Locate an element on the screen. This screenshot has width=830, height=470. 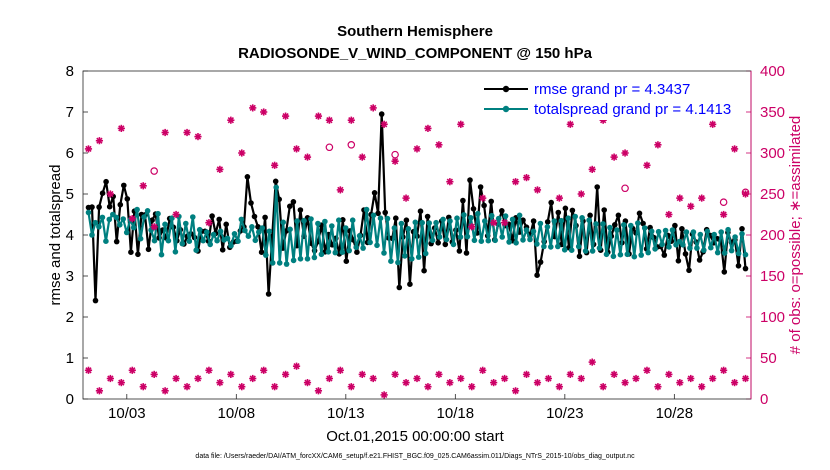
y-tick-label-left: 7 is located at coordinates (70, 112).